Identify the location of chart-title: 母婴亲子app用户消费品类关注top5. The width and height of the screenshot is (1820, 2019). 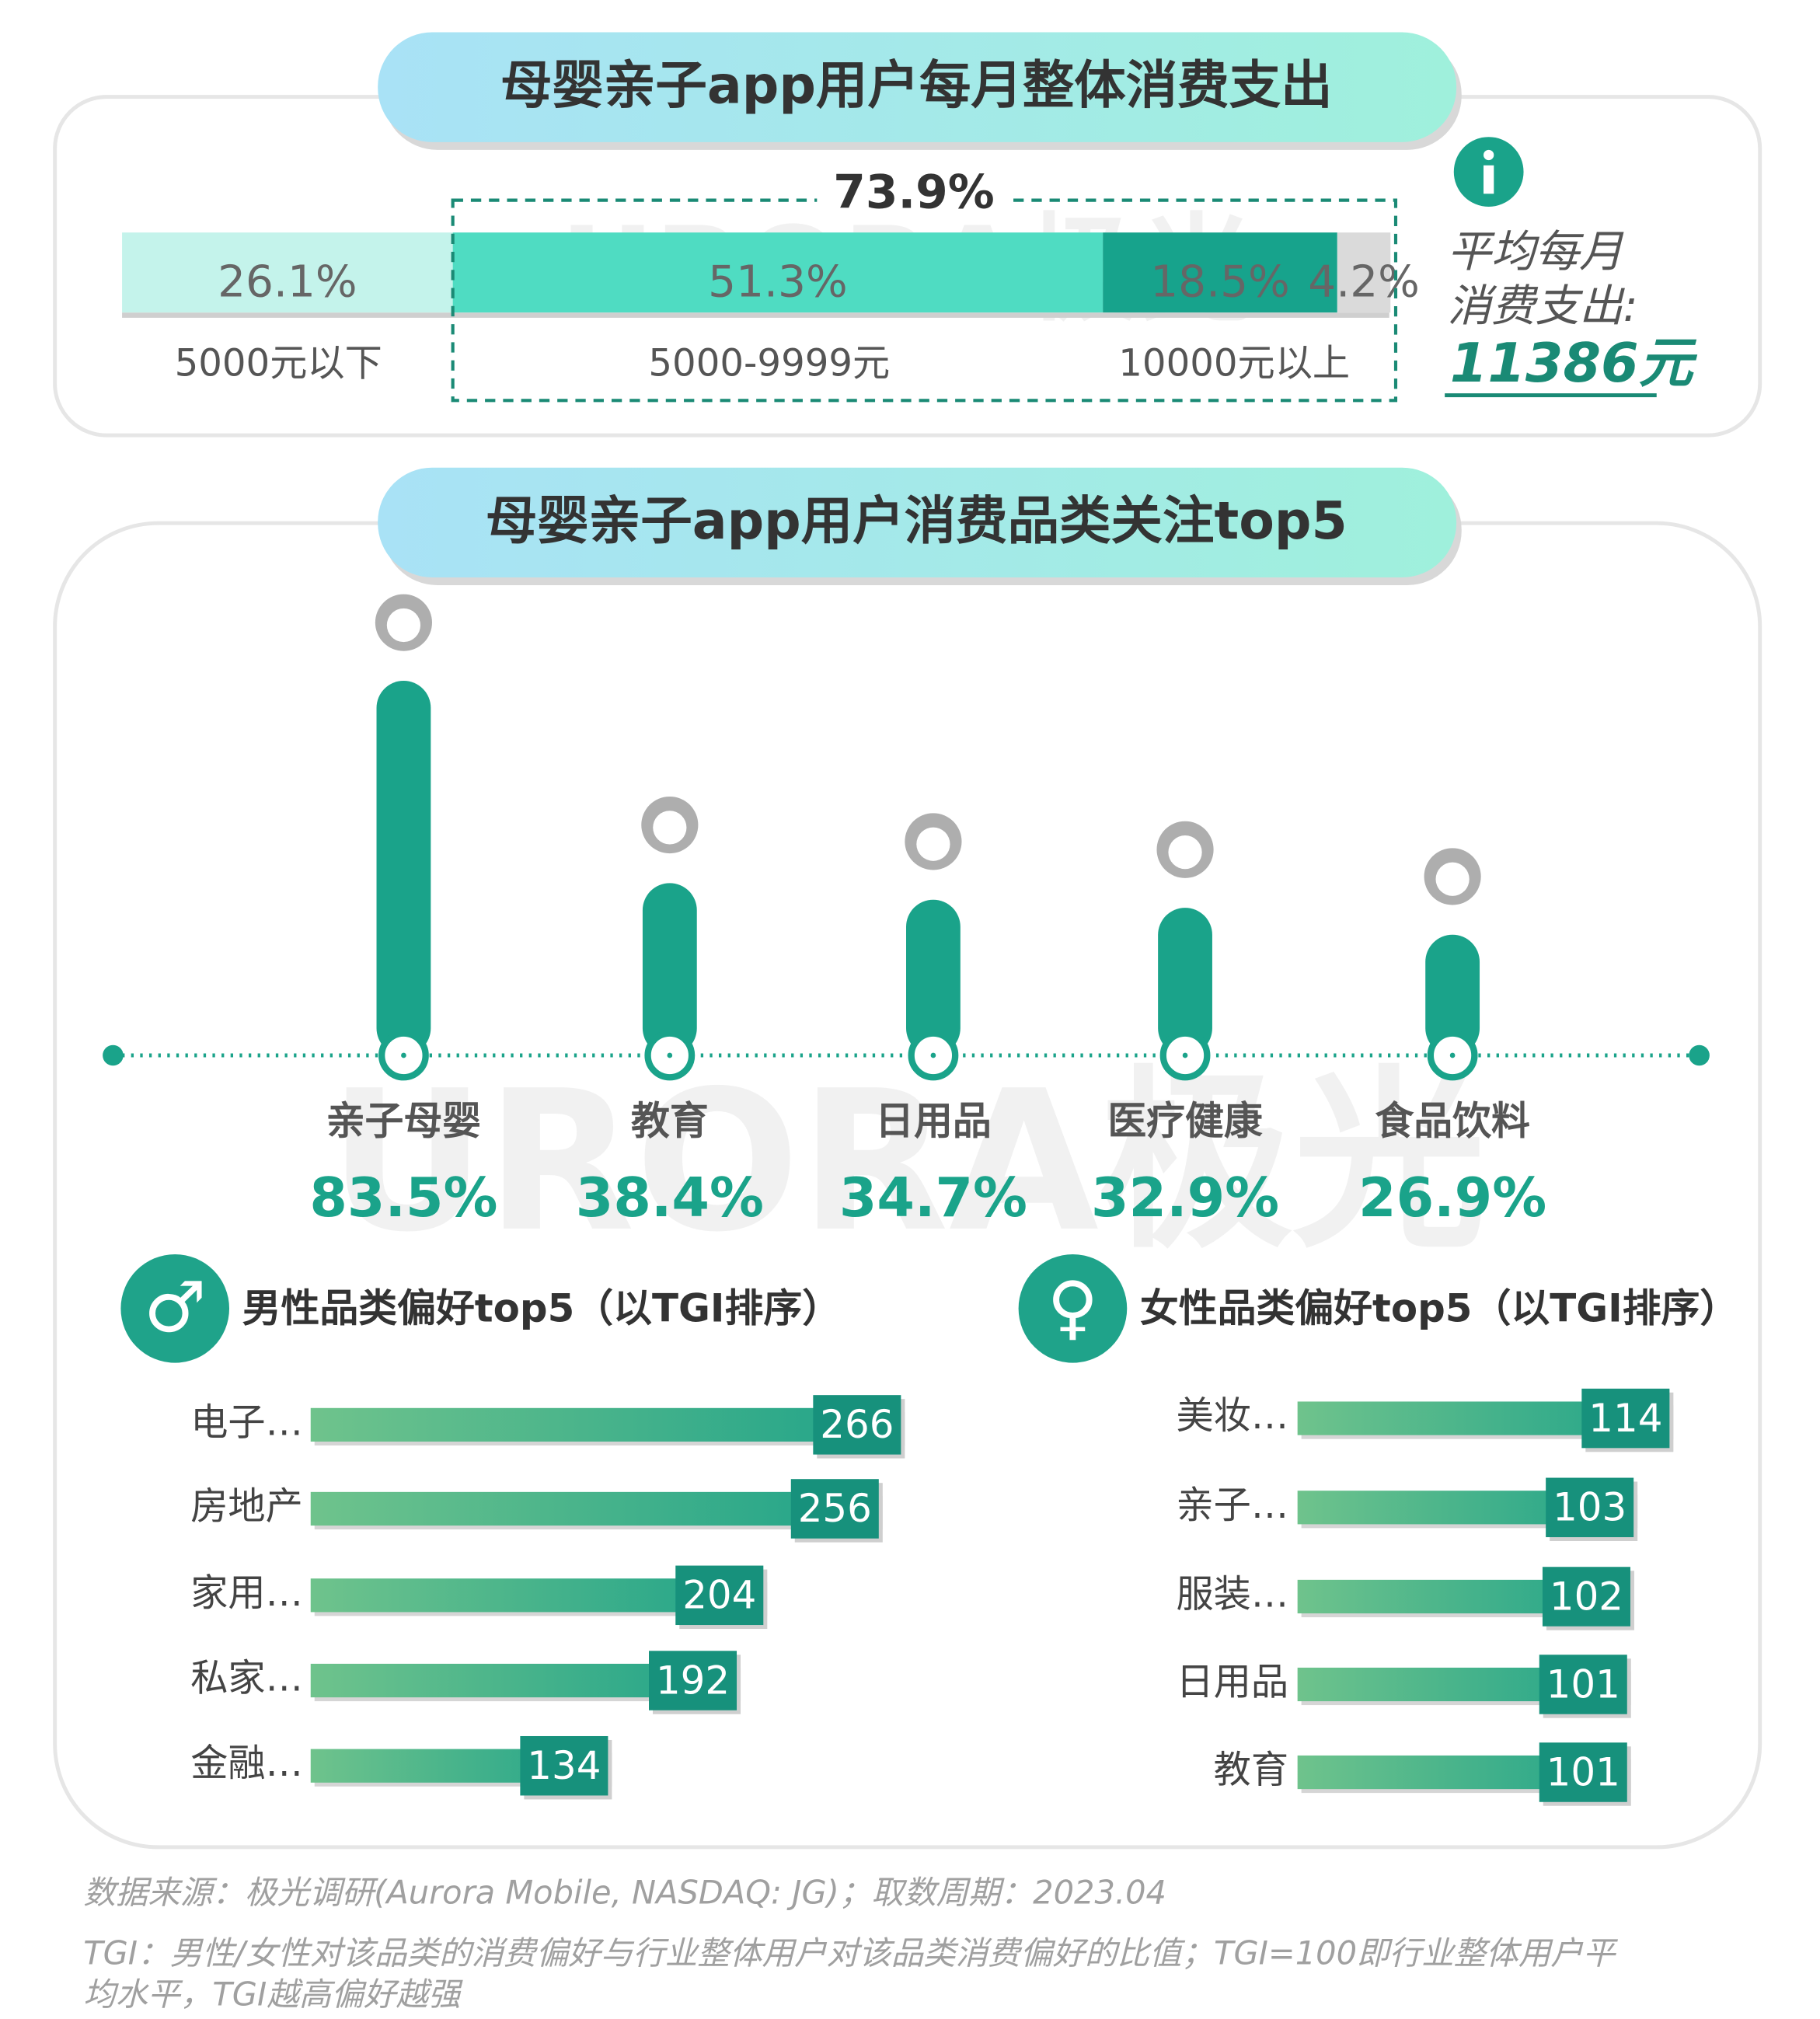
(917, 520).